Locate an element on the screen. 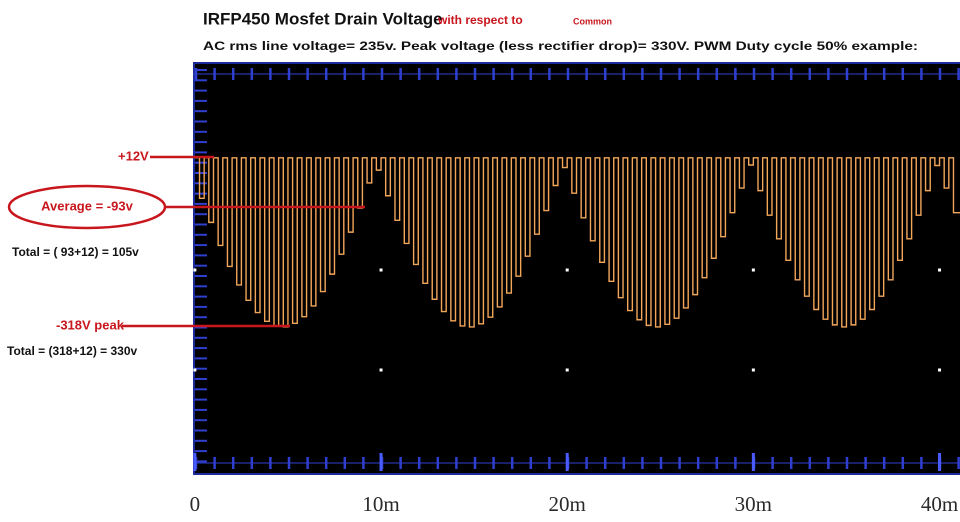  annotation: -318V peak is located at coordinates (90, 324).